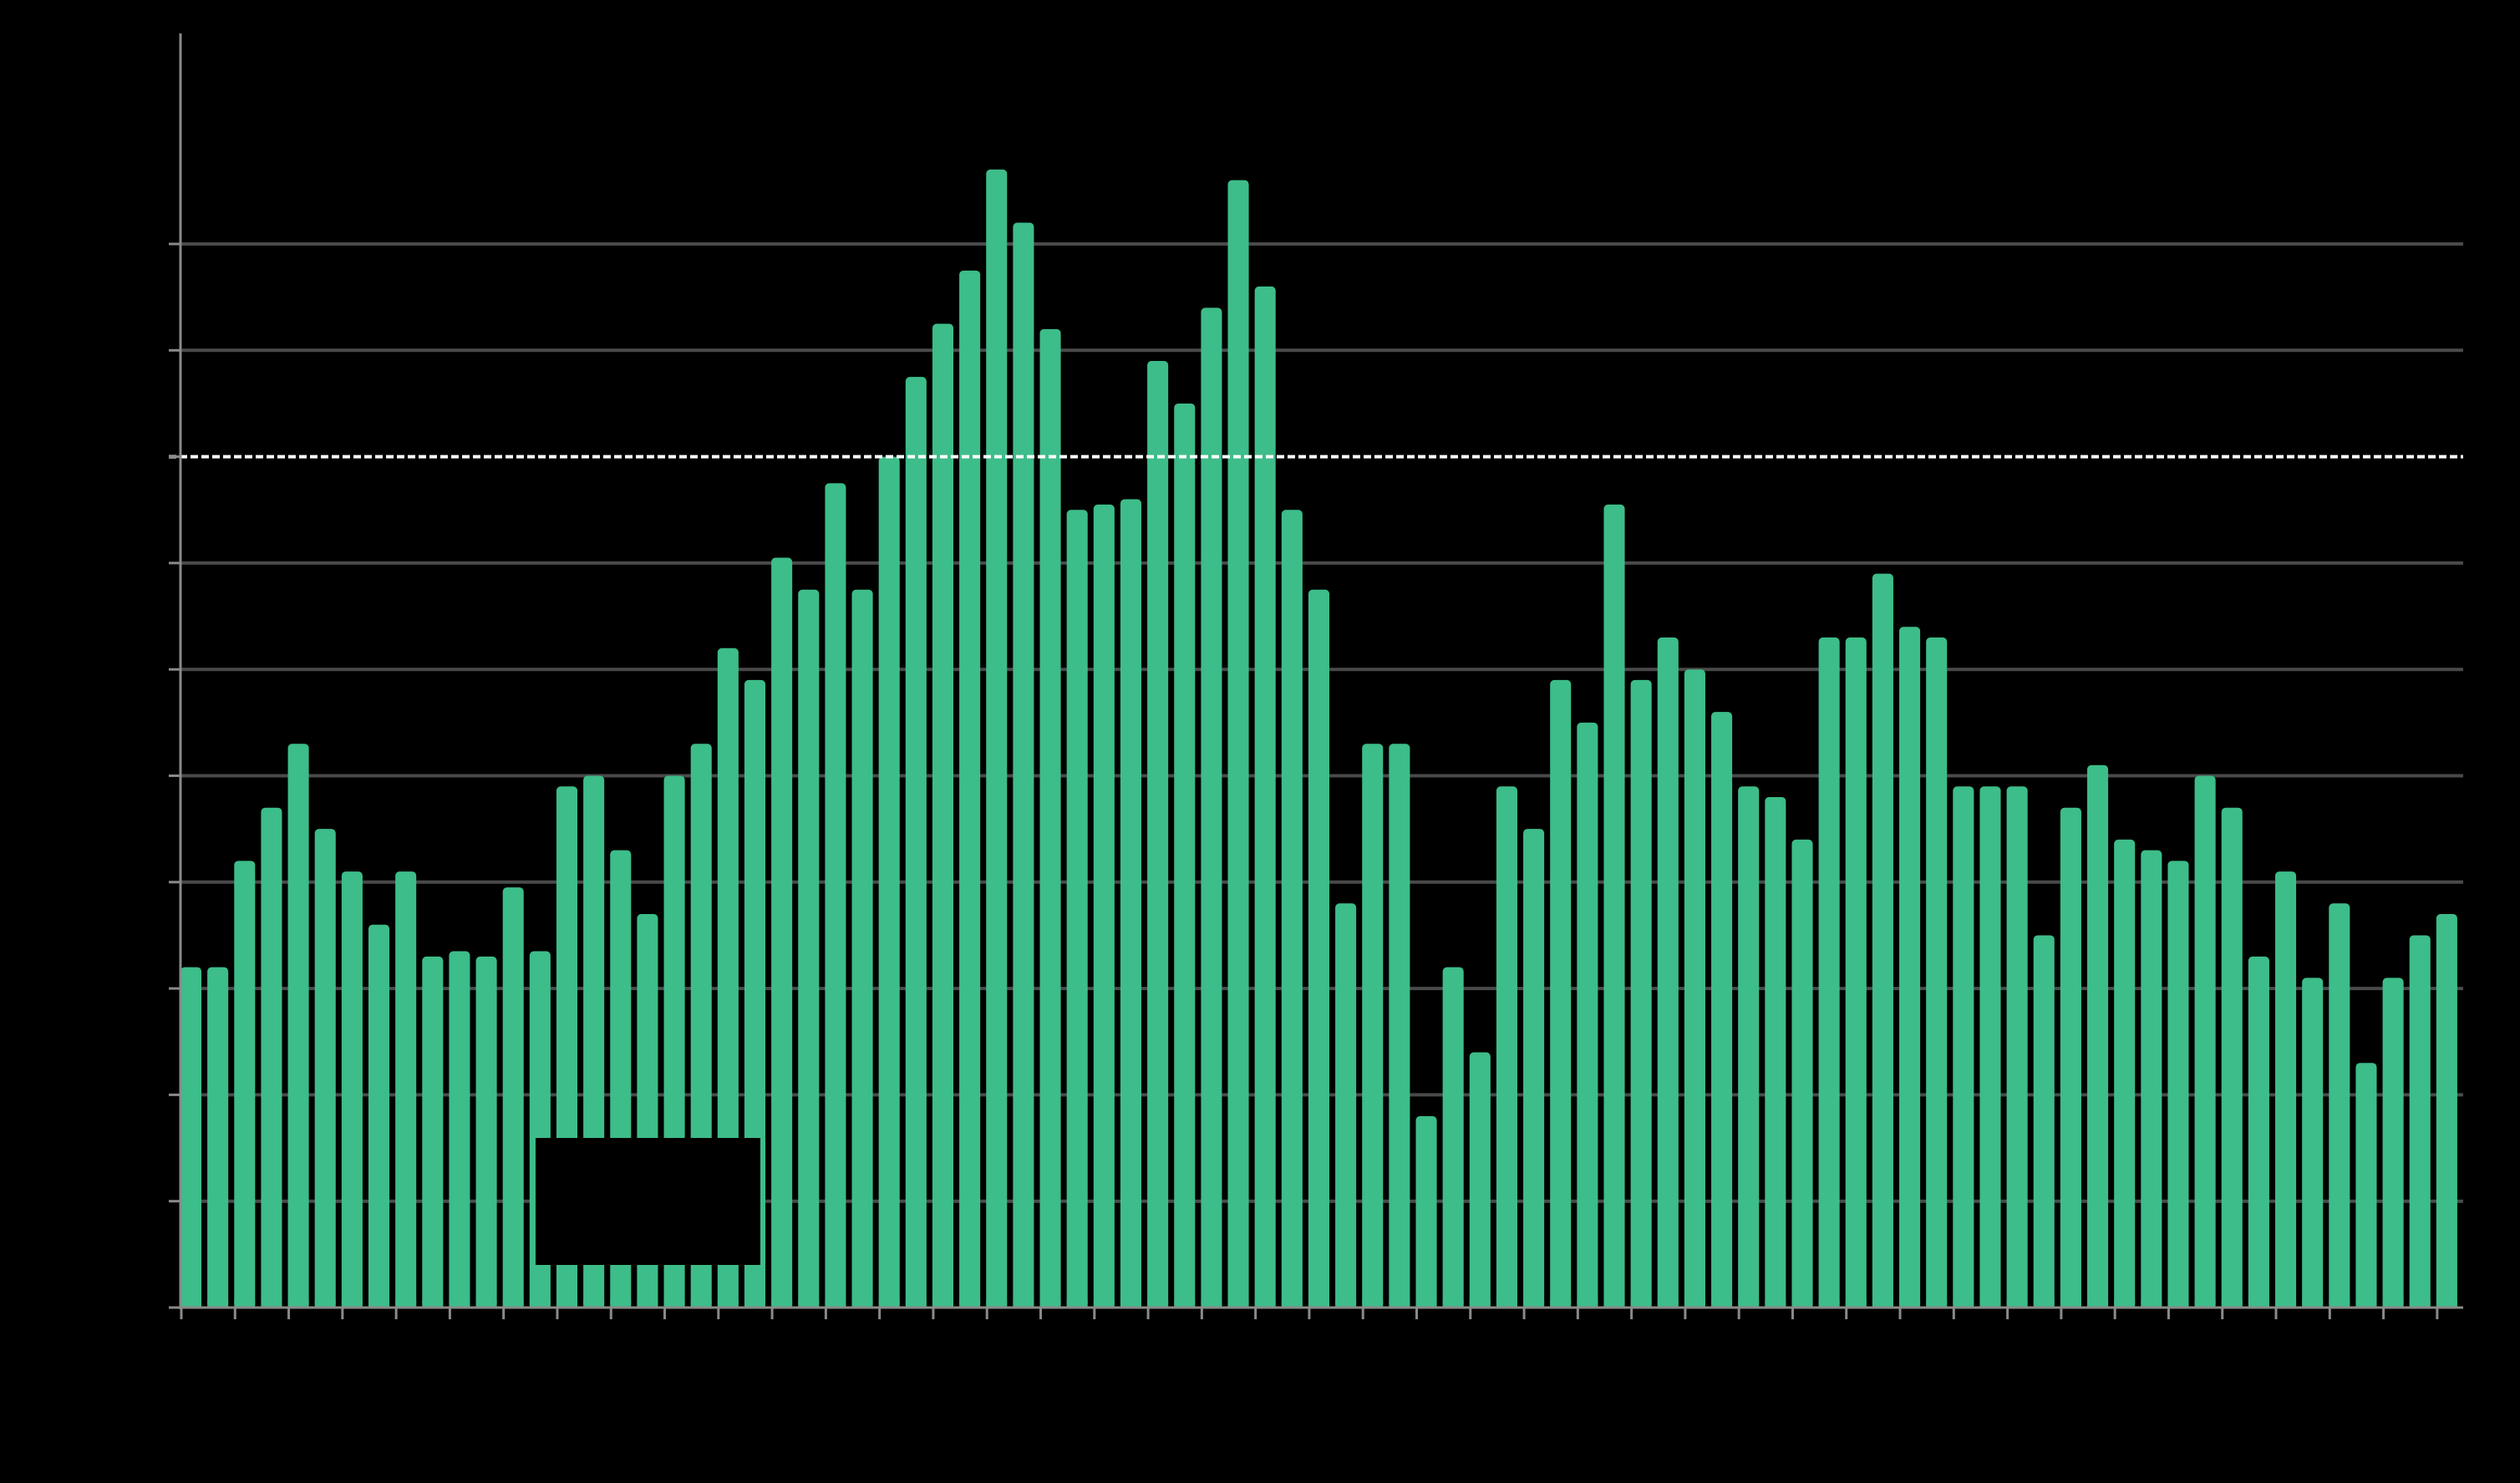  What do you see at coordinates (648, 1201) in the screenshot?
I see `legend-box` at bounding box center [648, 1201].